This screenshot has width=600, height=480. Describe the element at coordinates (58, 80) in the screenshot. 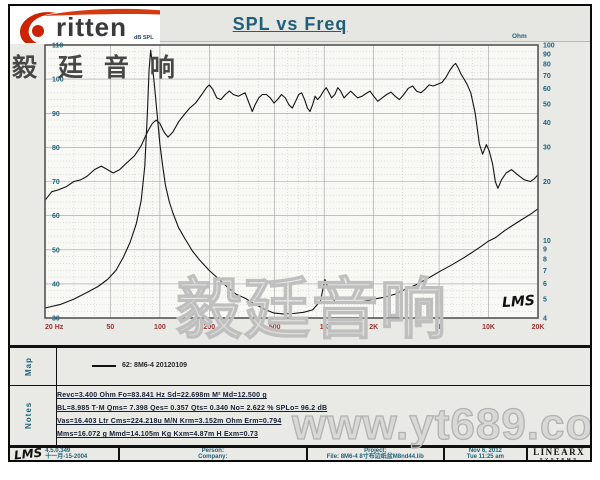

I see `y-left-tick: 100` at that location.